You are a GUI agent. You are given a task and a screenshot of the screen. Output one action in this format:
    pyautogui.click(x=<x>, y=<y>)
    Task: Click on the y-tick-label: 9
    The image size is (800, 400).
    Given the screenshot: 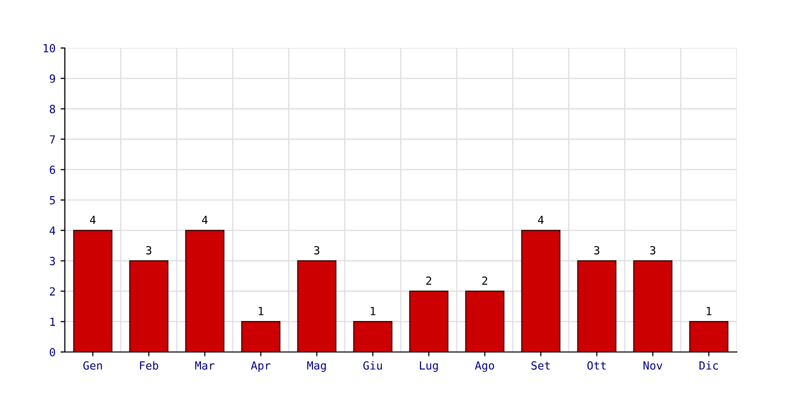 What is the action you would take?
    pyautogui.click(x=53, y=78)
    